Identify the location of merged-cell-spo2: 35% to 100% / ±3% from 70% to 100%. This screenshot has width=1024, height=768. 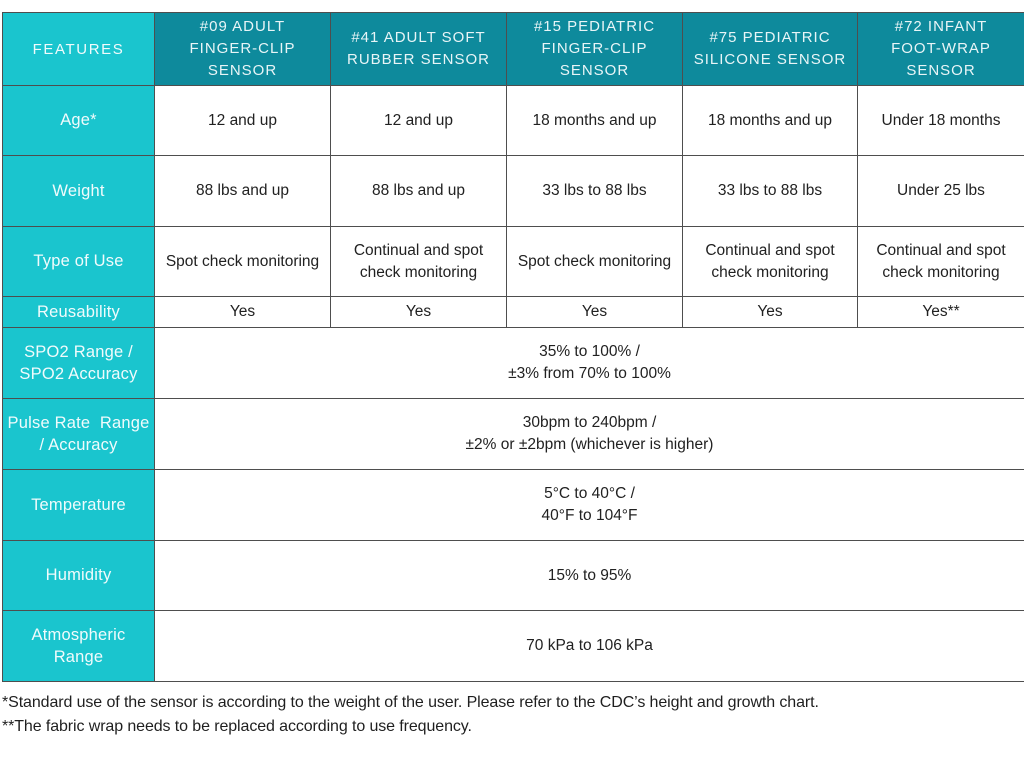
(589, 363).